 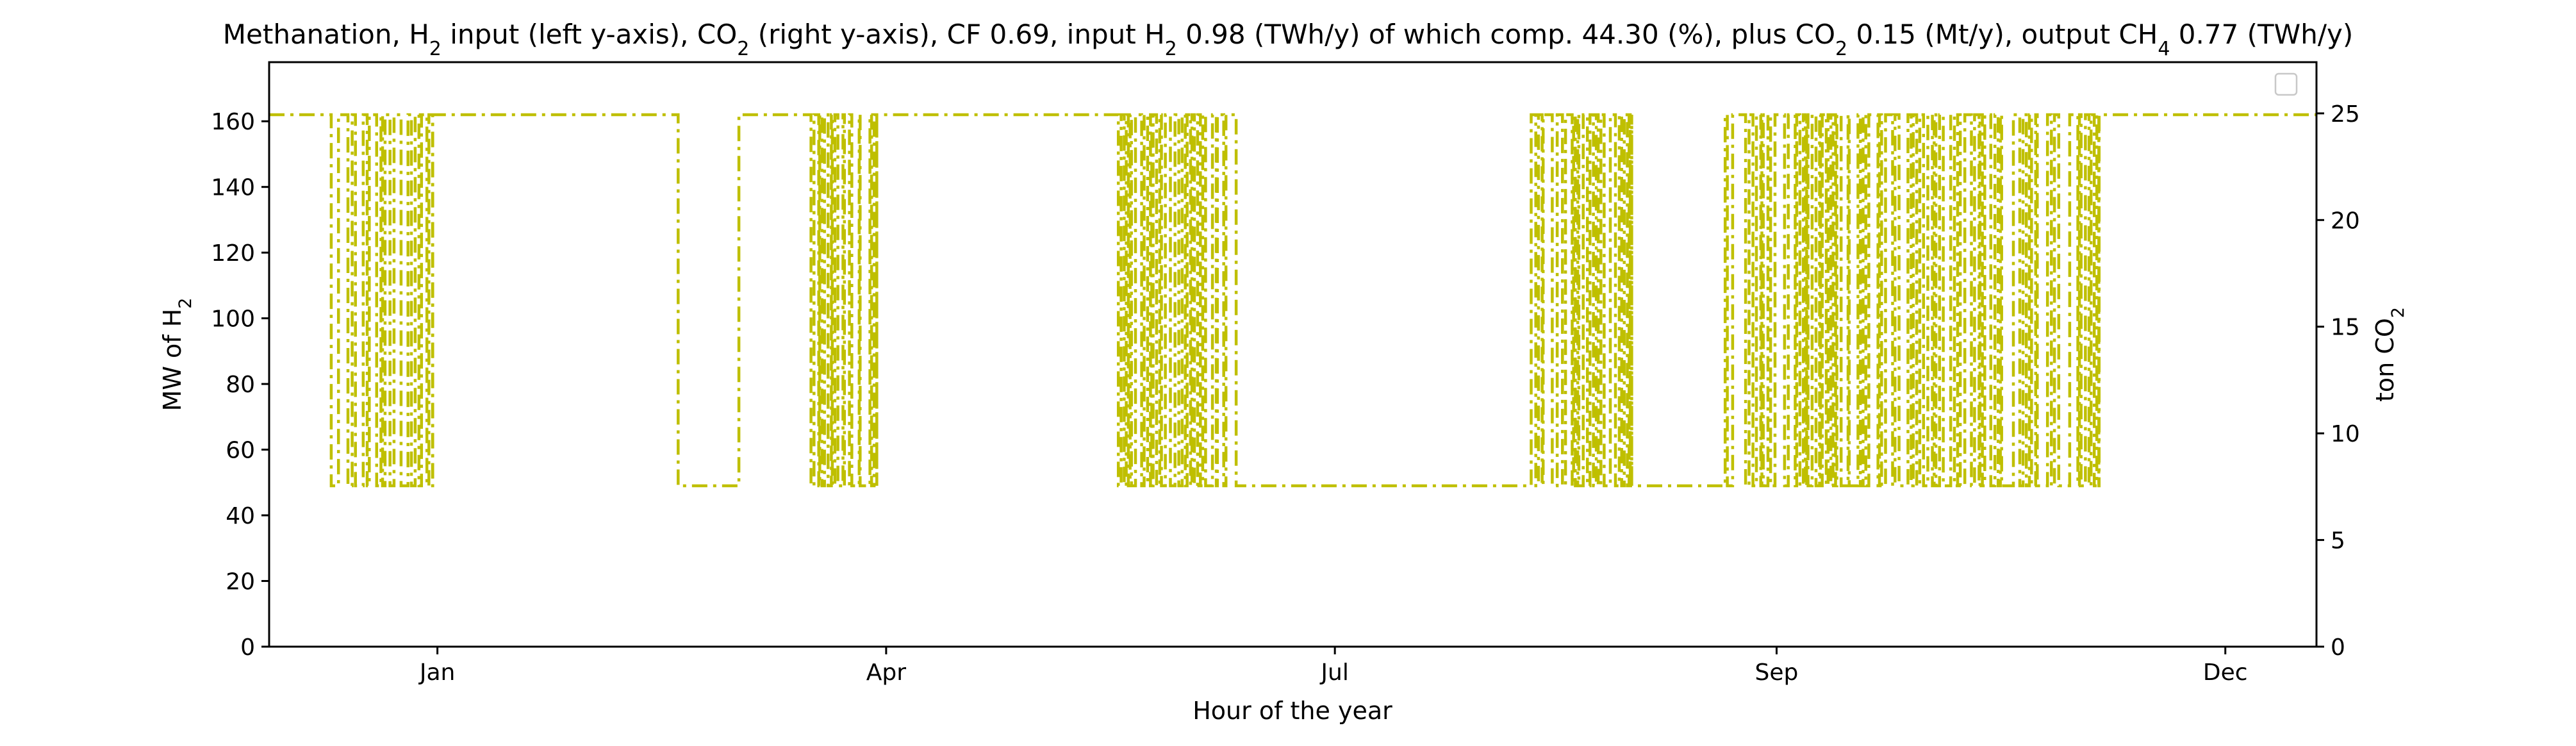 I want to click on x-tick-label: Sep, so click(x=1777, y=672).